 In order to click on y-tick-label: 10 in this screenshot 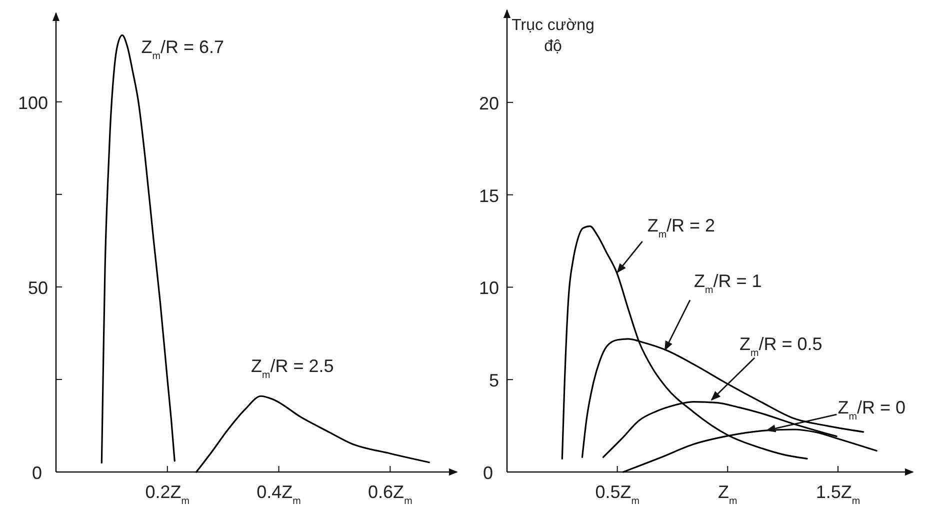, I will do `click(488, 288)`.